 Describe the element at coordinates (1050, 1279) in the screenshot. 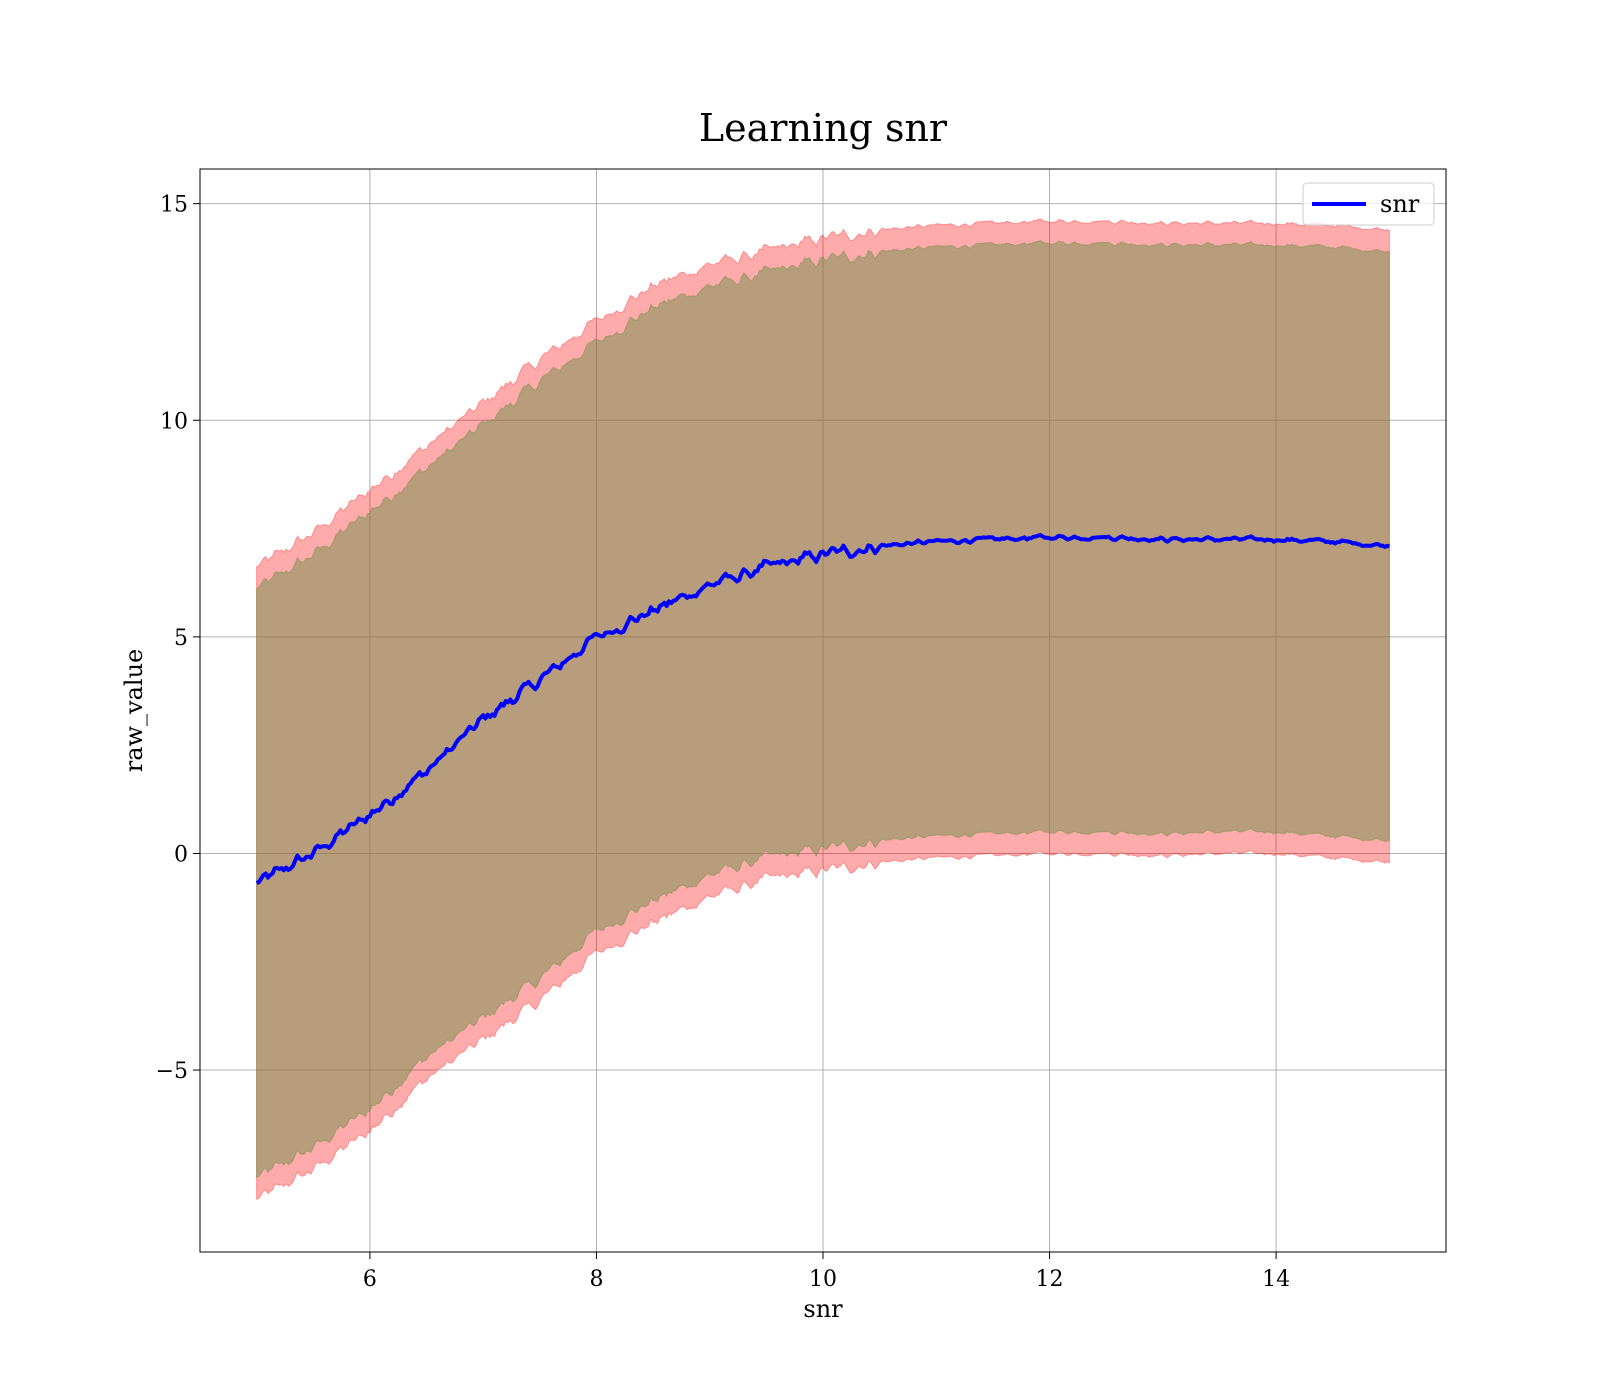

I see `x-tick-label-3: 12` at that location.